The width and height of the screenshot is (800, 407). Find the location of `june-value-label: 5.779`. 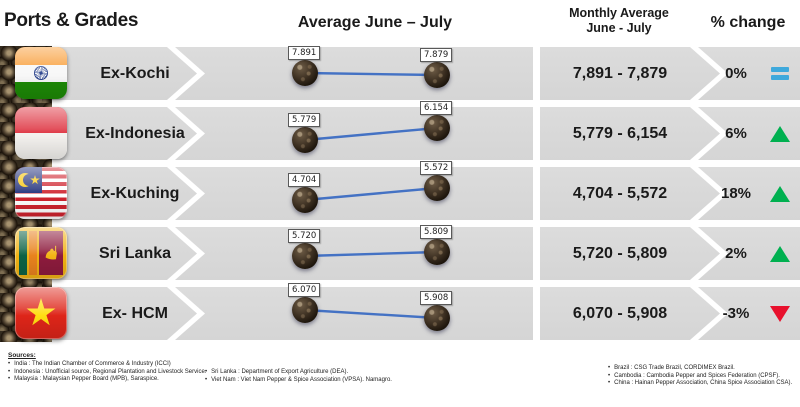

june-value-label: 5.779 is located at coordinates (304, 120).